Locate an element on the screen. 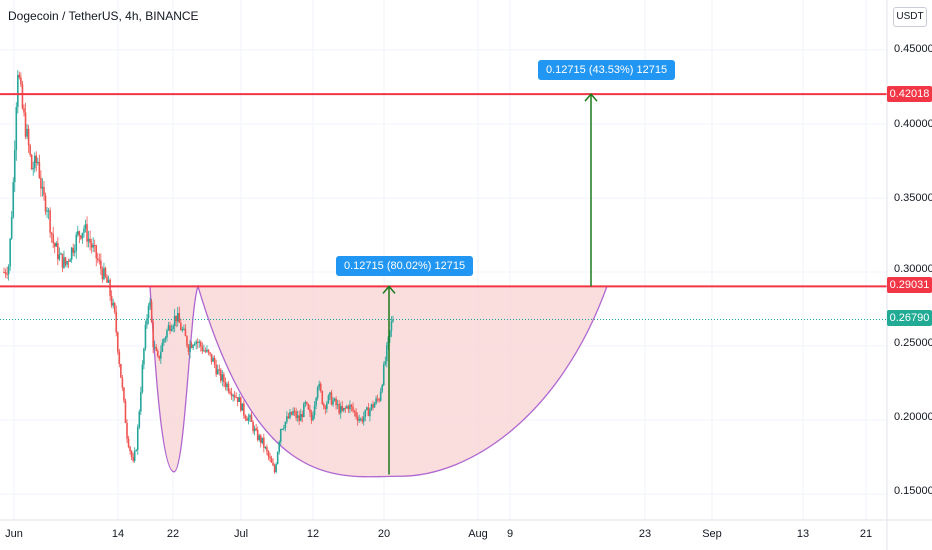  x-tick-label: Jul is located at coordinates (241, 534).